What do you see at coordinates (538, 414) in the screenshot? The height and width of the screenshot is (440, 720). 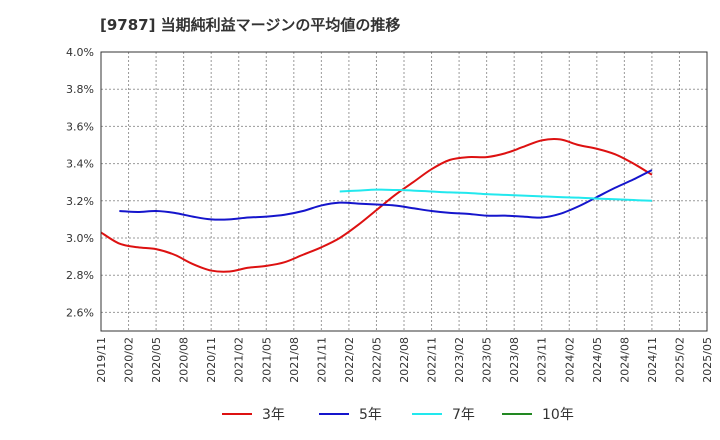 I see `legend-item: 10年` at bounding box center [538, 414].